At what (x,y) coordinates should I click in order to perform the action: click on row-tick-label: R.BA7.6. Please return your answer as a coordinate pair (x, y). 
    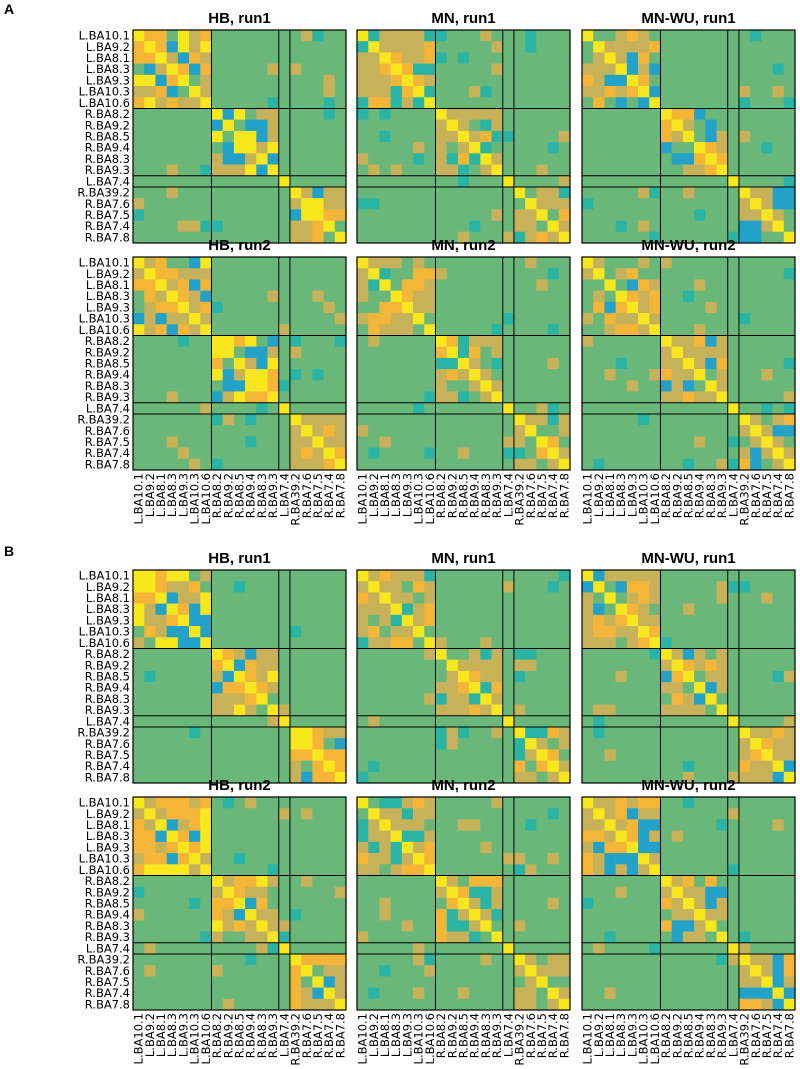
    Looking at the image, I should click on (107, 744).